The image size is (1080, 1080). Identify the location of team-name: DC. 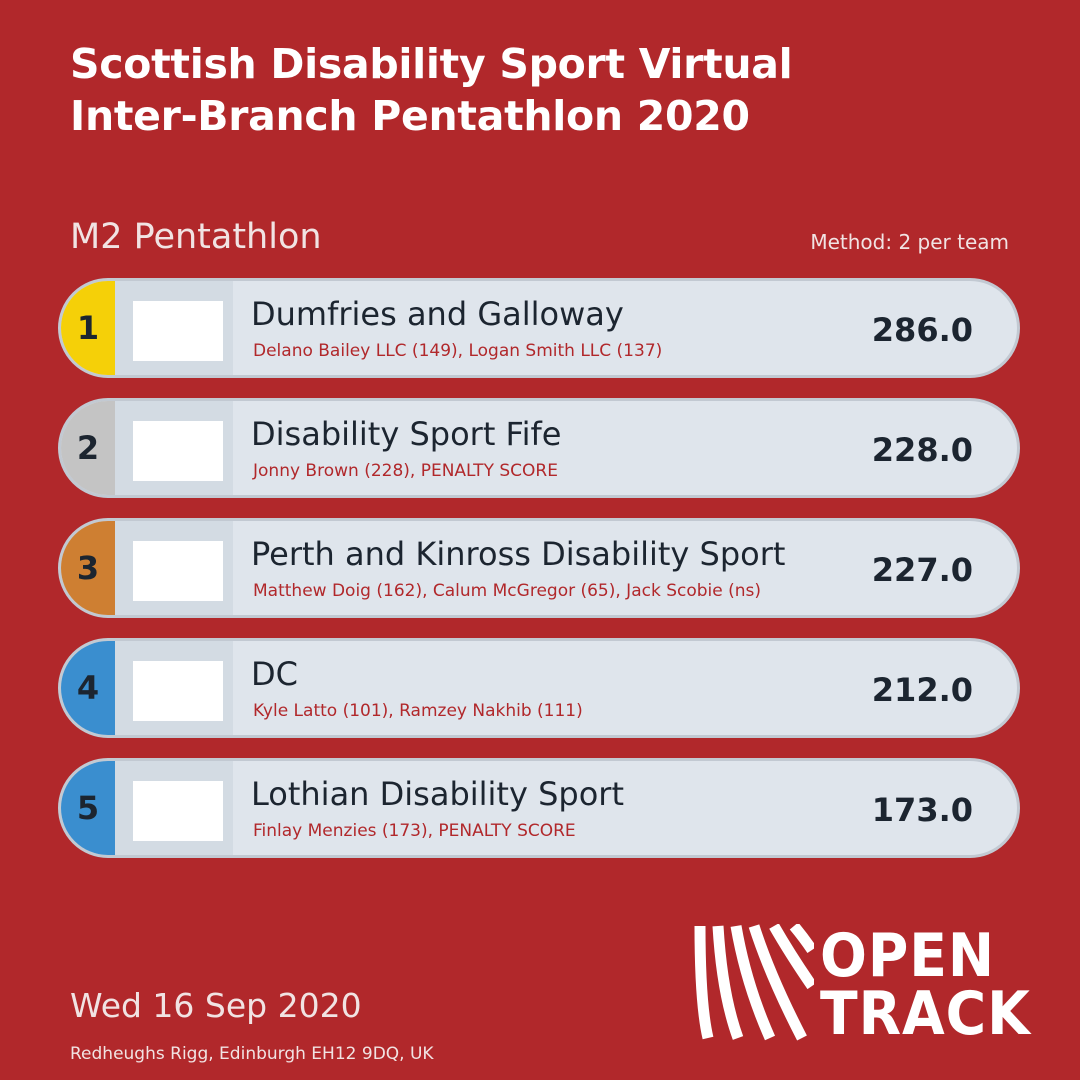
(274, 674).